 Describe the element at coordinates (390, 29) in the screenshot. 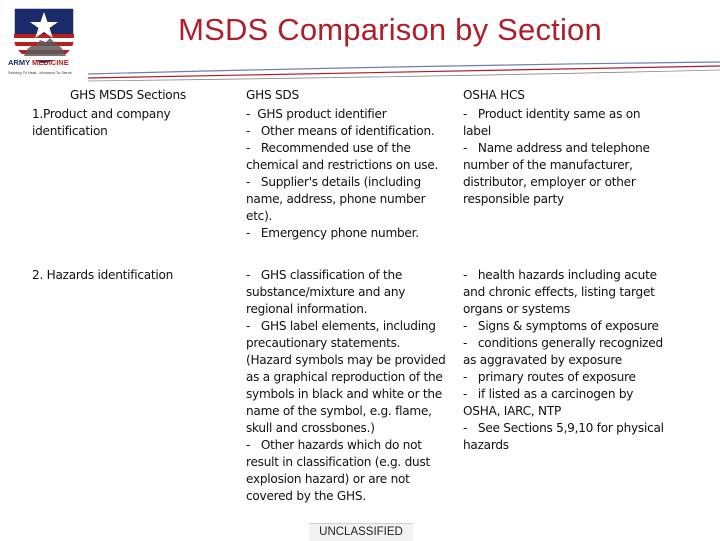

I see `page-title: MSDS Comparison by Section` at that location.